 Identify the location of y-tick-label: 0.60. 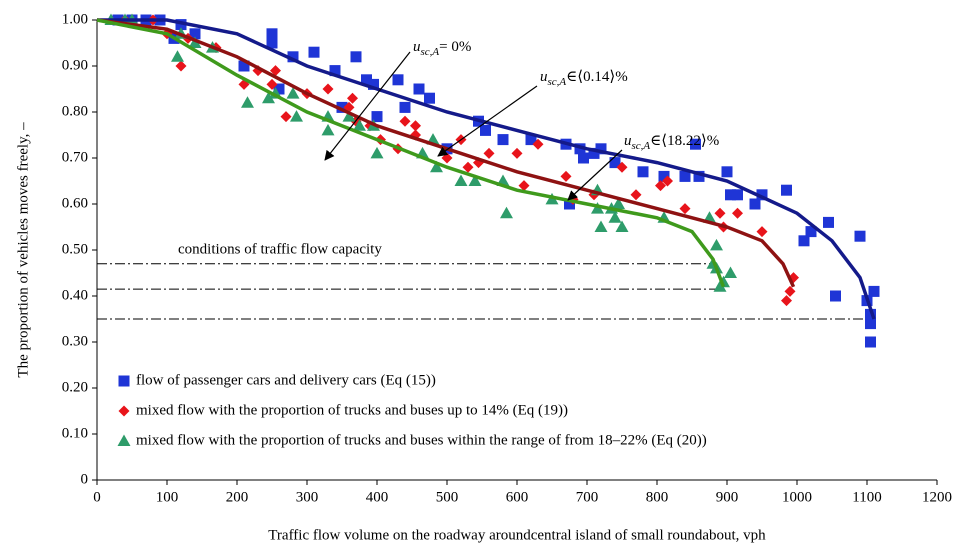
(75, 203).